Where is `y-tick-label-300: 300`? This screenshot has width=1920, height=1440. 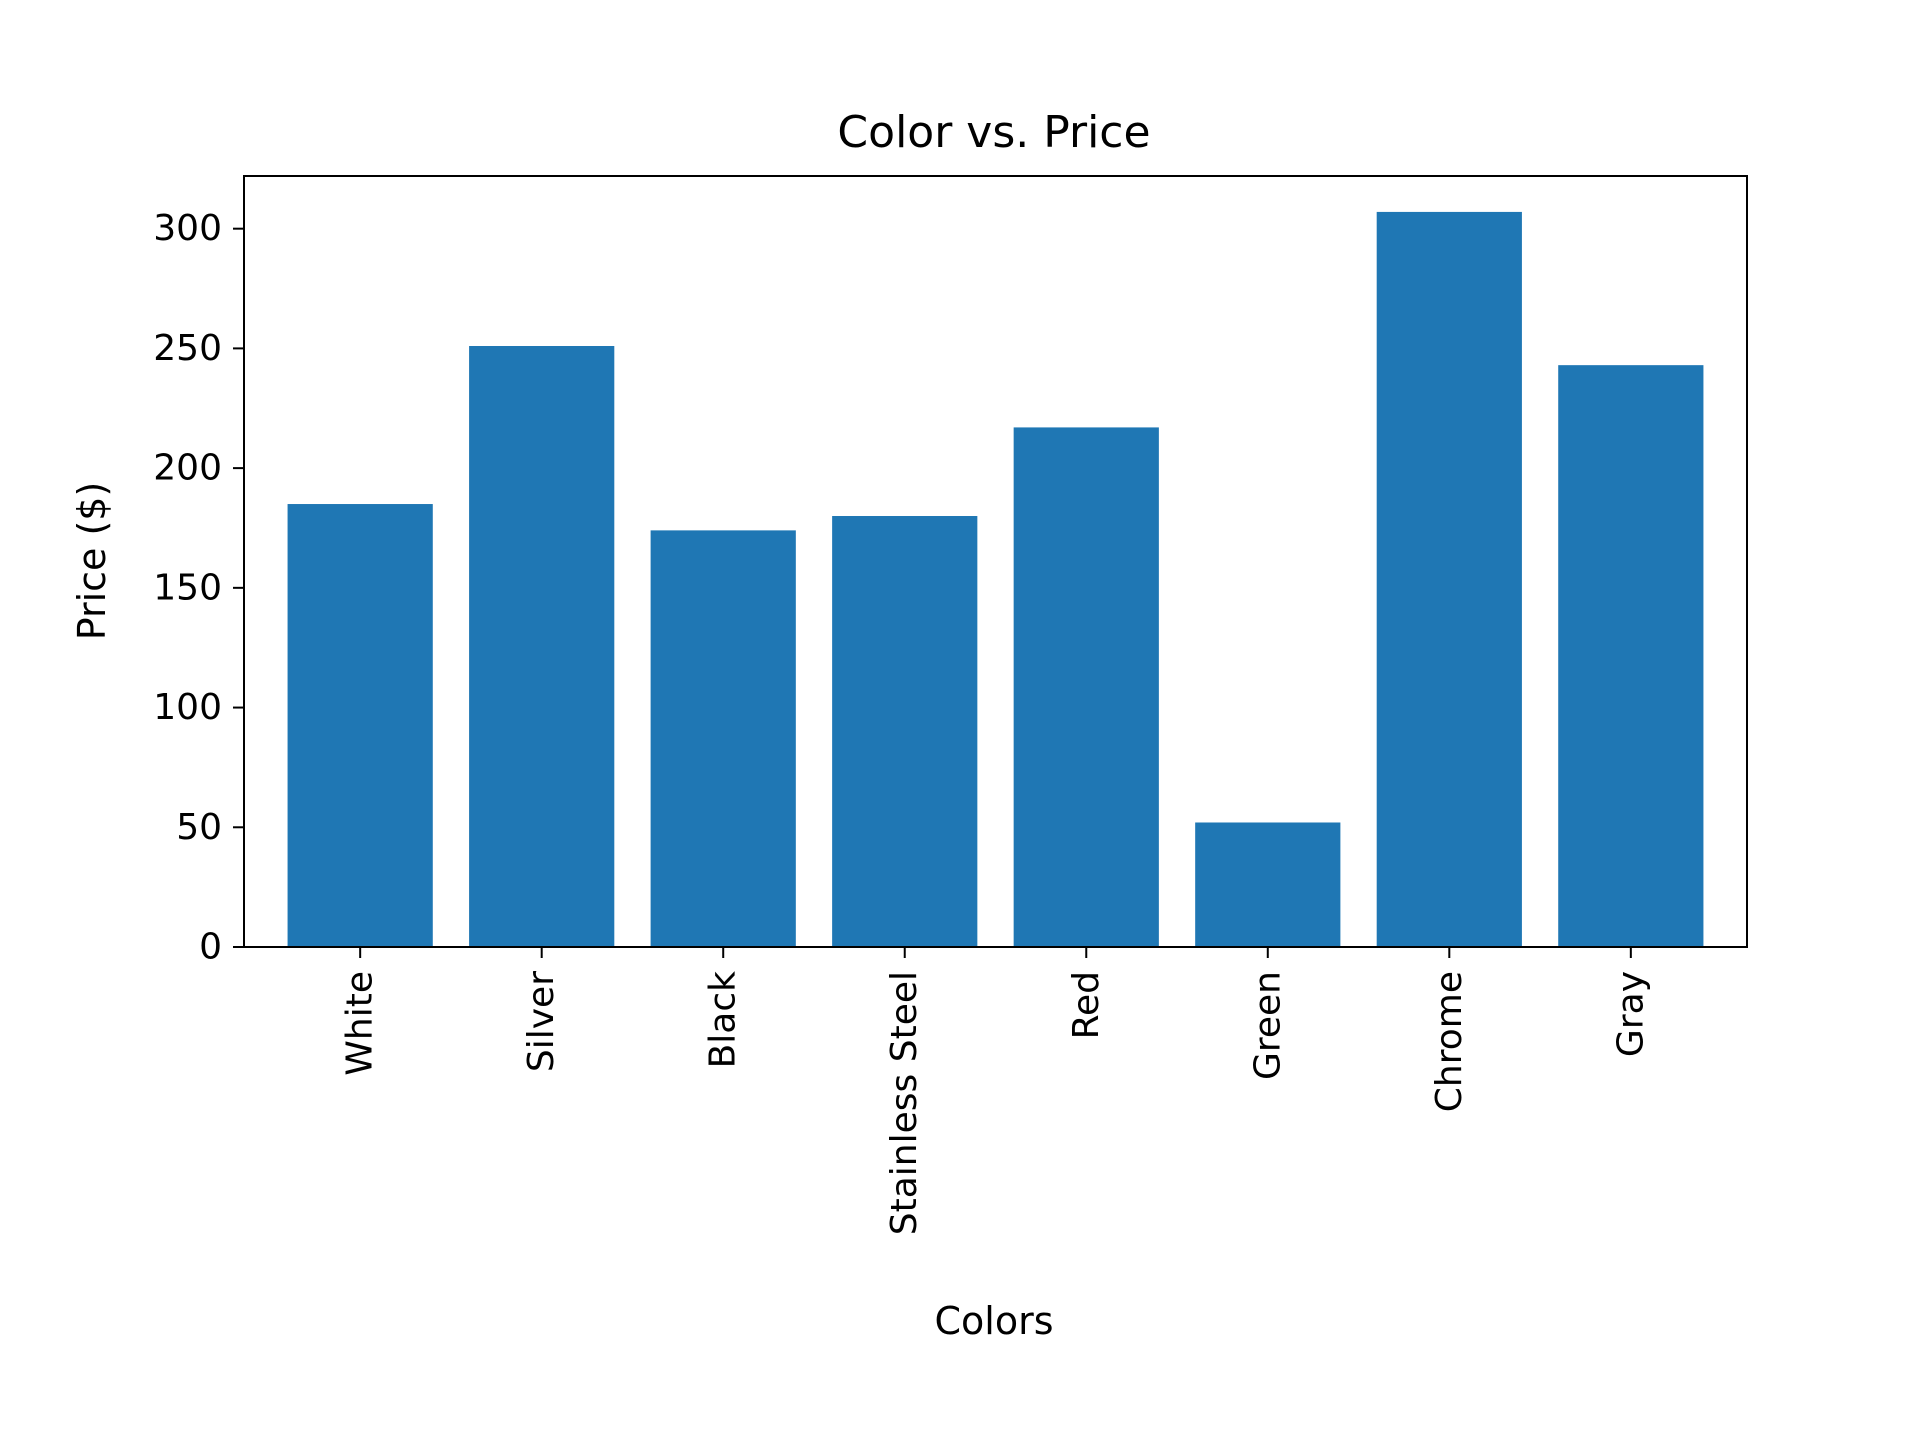 y-tick-label-300: 300 is located at coordinates (187, 228).